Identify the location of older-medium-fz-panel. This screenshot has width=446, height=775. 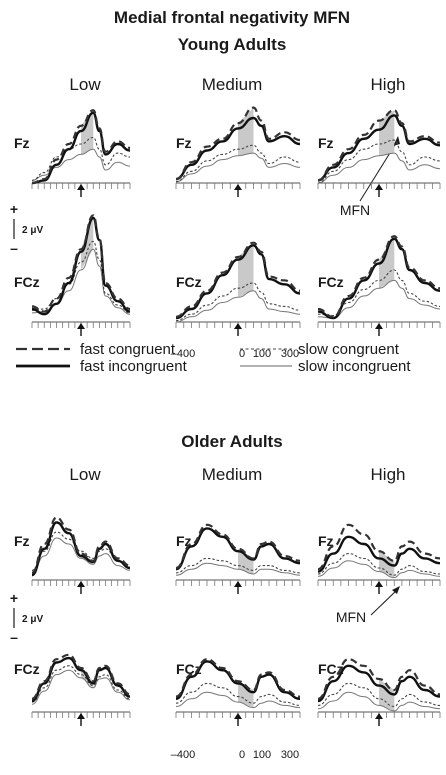
(238, 559).